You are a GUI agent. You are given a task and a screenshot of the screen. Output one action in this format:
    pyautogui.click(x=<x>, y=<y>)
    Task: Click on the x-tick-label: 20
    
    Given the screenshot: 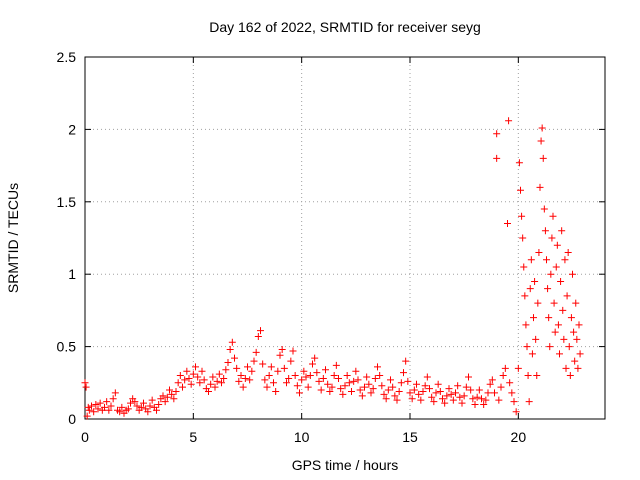 What is the action you would take?
    pyautogui.click(x=519, y=437)
    